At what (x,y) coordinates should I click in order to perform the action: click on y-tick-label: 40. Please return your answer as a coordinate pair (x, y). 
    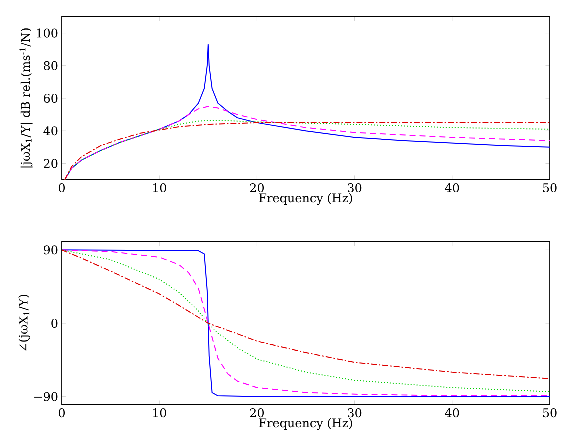
    Looking at the image, I should click on (51, 131).